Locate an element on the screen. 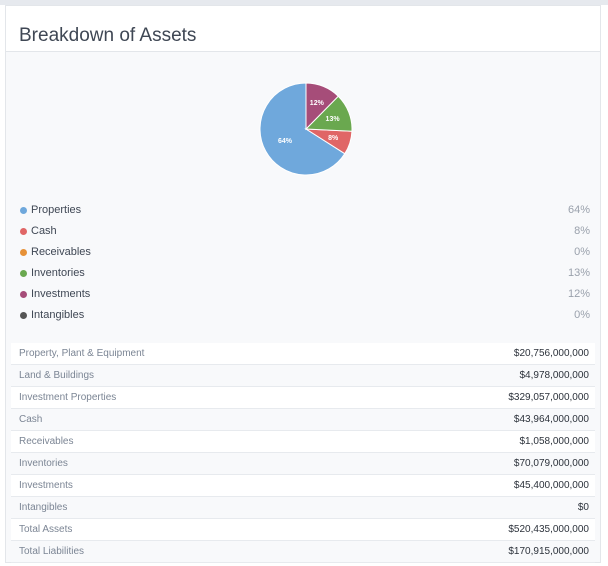 This screenshot has height=566, width=608. pie-data-label: 64% is located at coordinates (285, 141).